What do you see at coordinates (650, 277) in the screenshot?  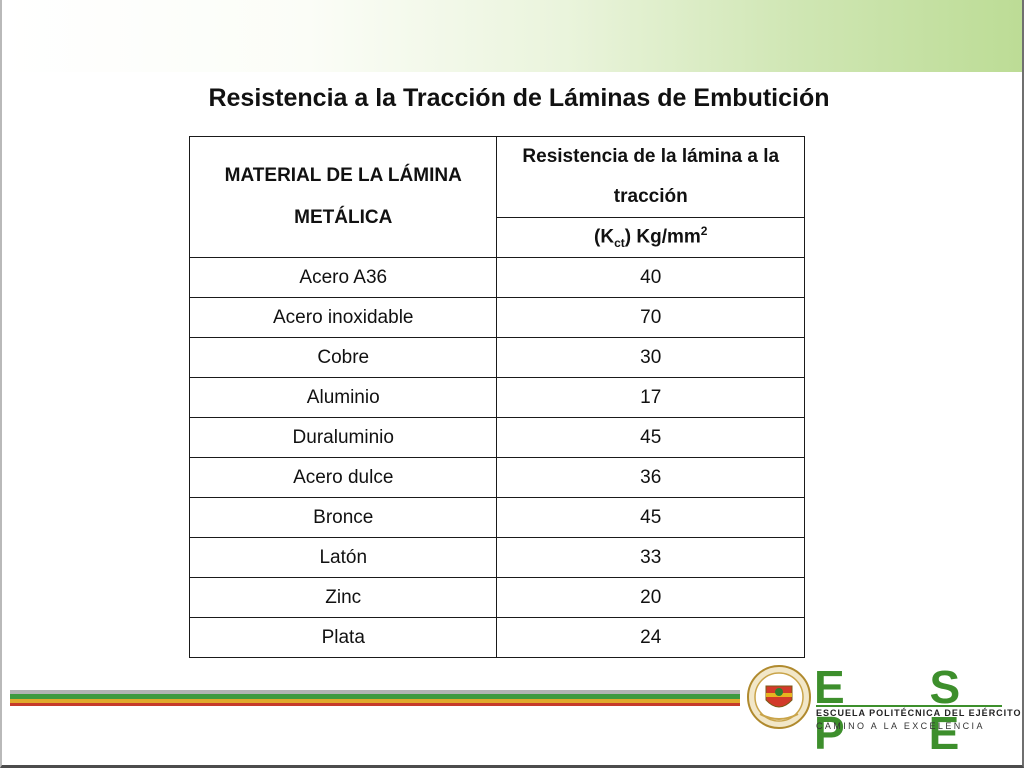 I see `value-cell: 40` at bounding box center [650, 277].